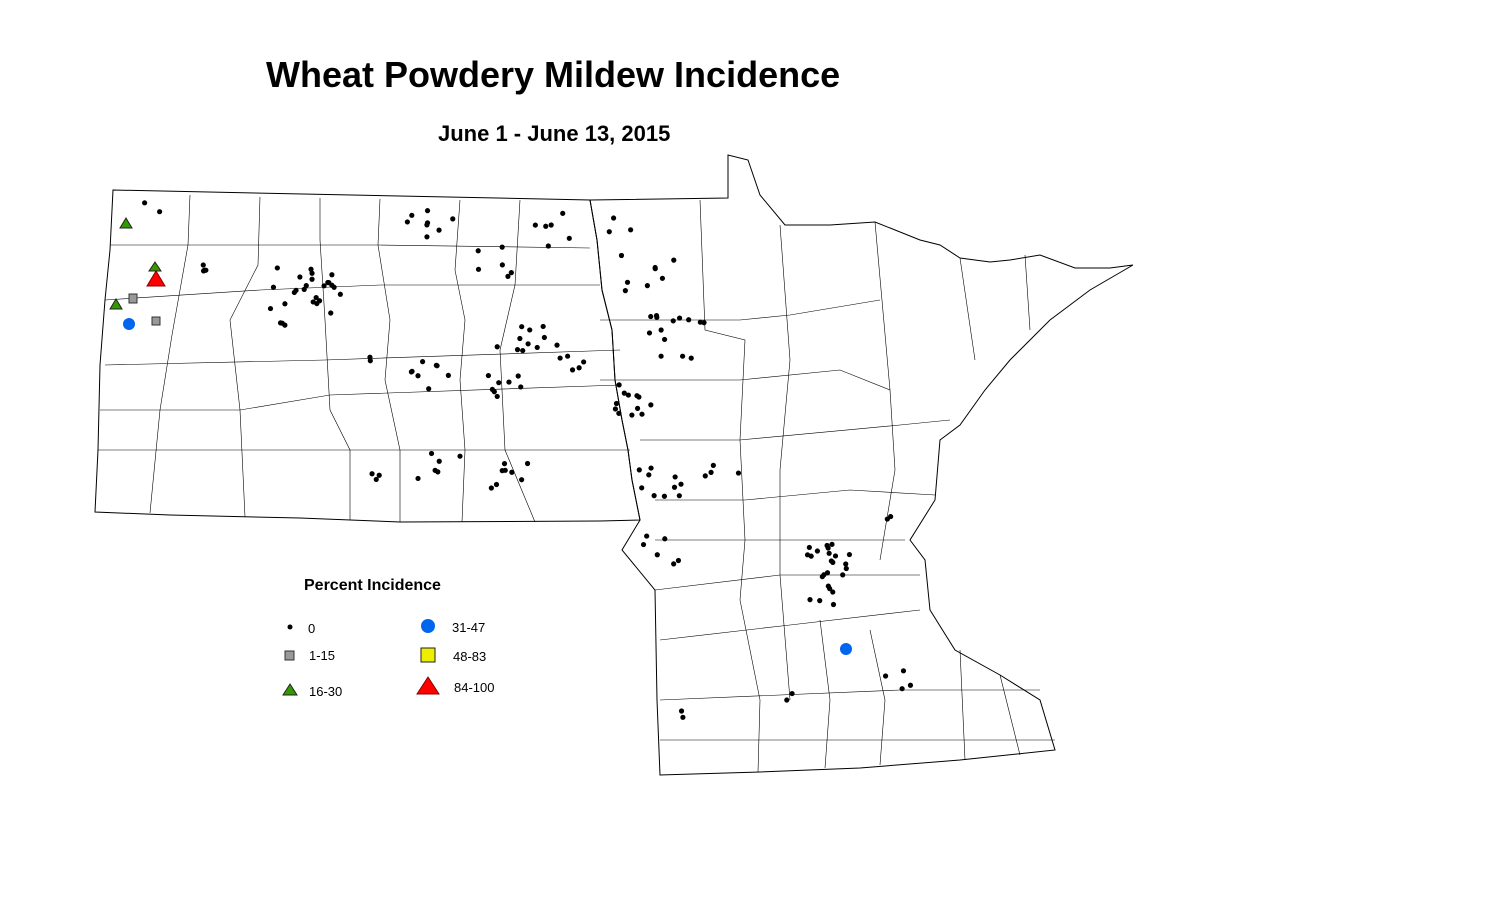 The width and height of the screenshot is (1503, 900). I want to click on legend-label-1: 1-15, so click(322, 655).